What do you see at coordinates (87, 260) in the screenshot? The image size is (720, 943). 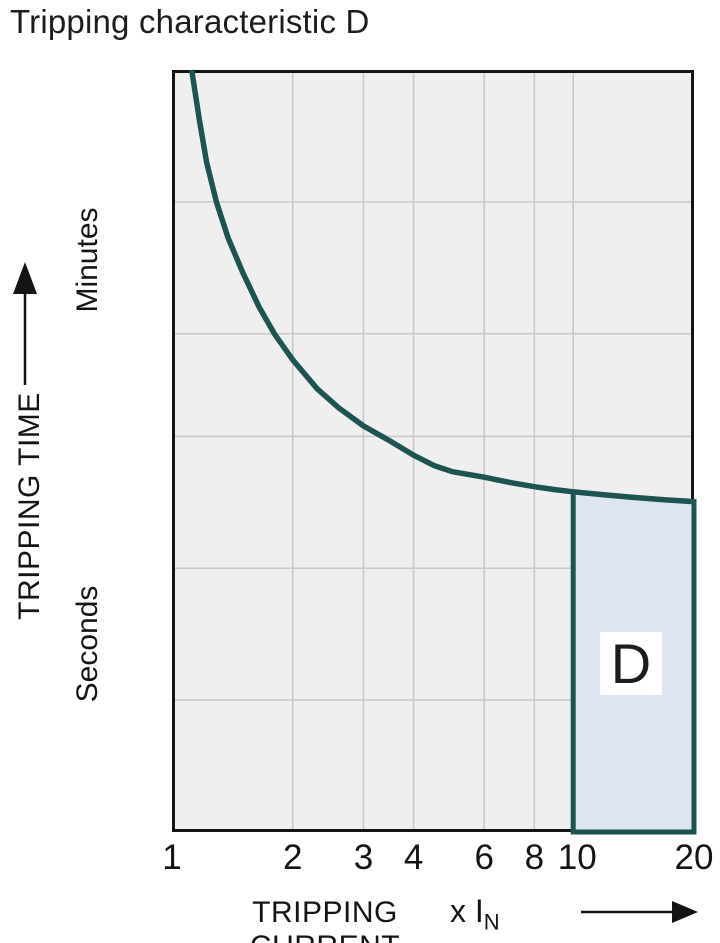 I see `y-axis-unit-minutes: Minutes` at bounding box center [87, 260].